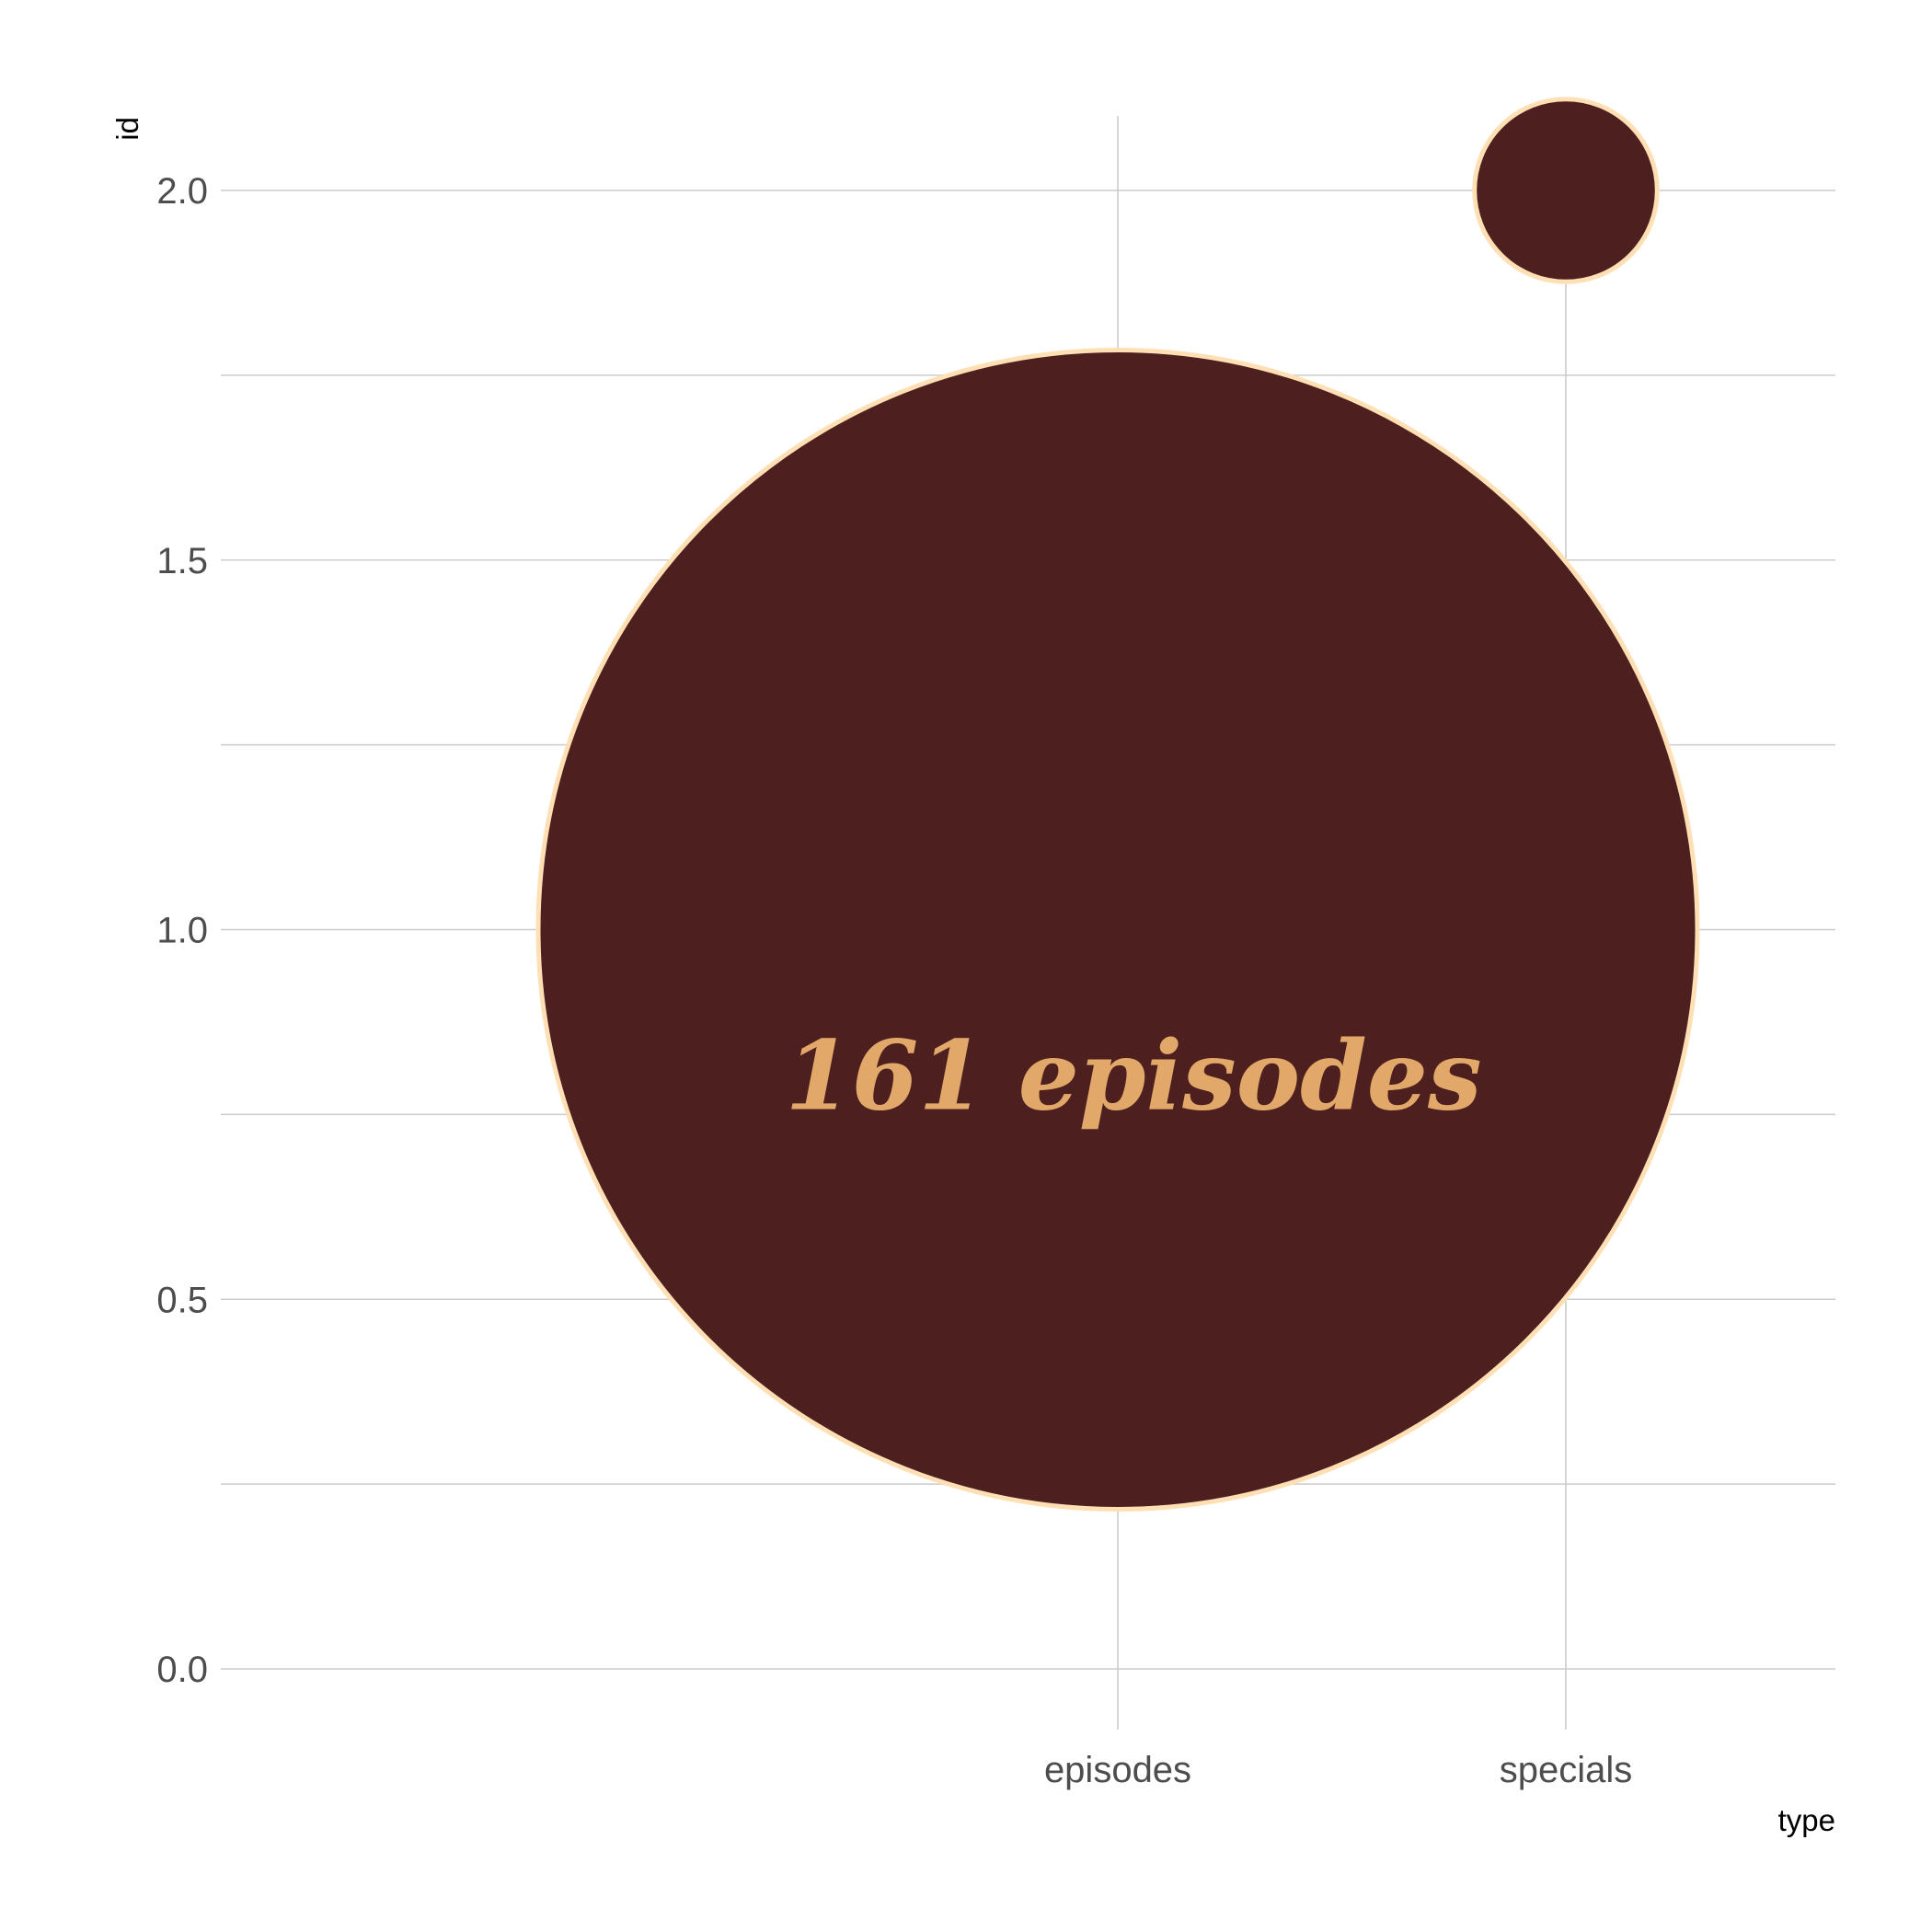 The image size is (1932, 1932). I want to click on y-tick-label-4: 2.0, so click(182, 191).